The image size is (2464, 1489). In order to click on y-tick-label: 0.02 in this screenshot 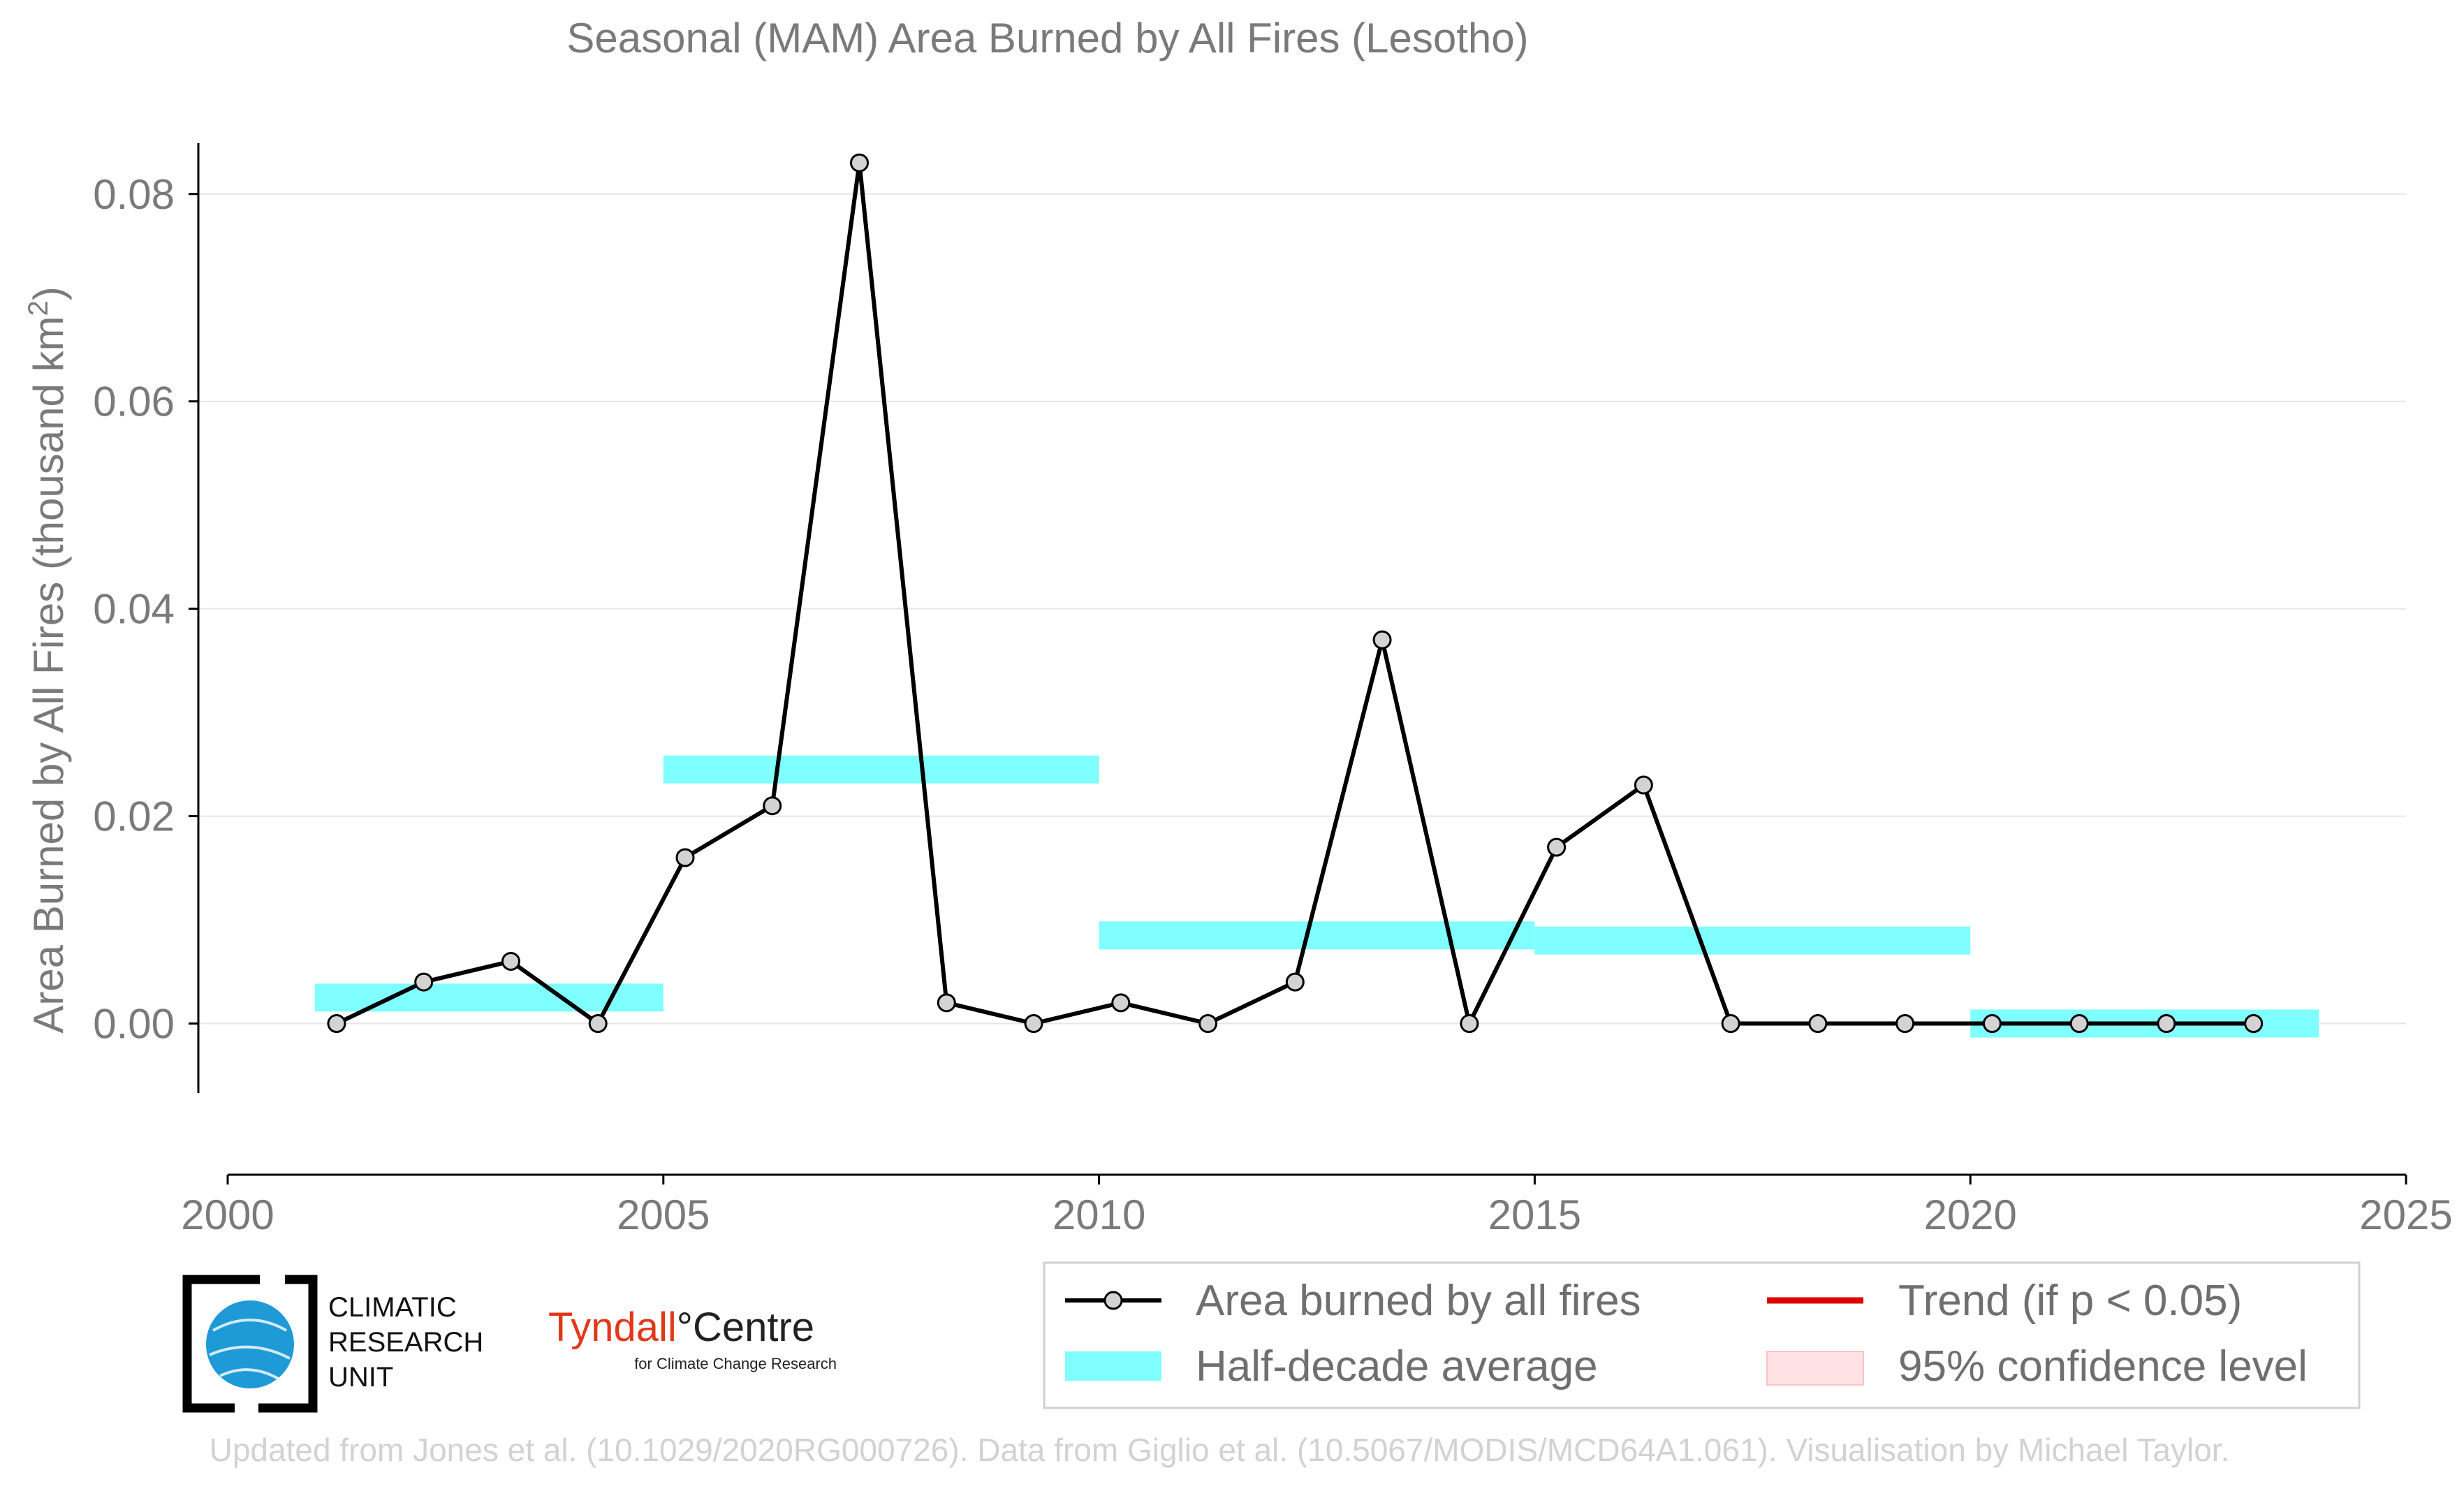, I will do `click(134, 817)`.